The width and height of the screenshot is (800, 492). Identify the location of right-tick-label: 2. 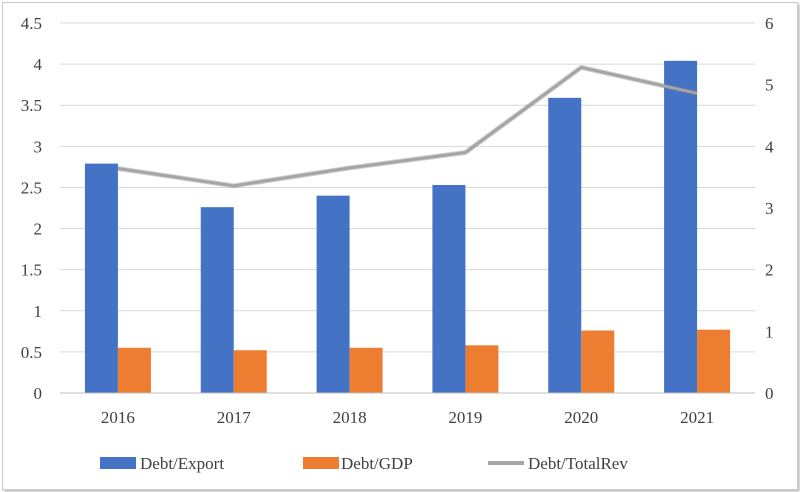
(769, 270).